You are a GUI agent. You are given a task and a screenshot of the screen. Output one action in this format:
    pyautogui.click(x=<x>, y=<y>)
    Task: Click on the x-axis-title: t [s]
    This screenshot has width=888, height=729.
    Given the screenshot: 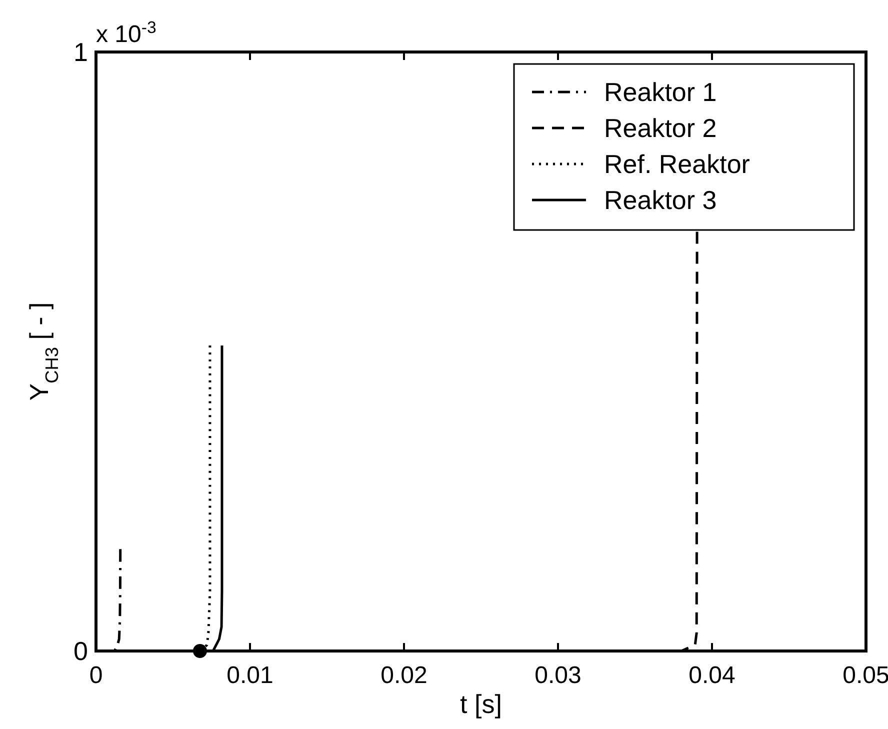 What is the action you would take?
    pyautogui.click(x=481, y=704)
    